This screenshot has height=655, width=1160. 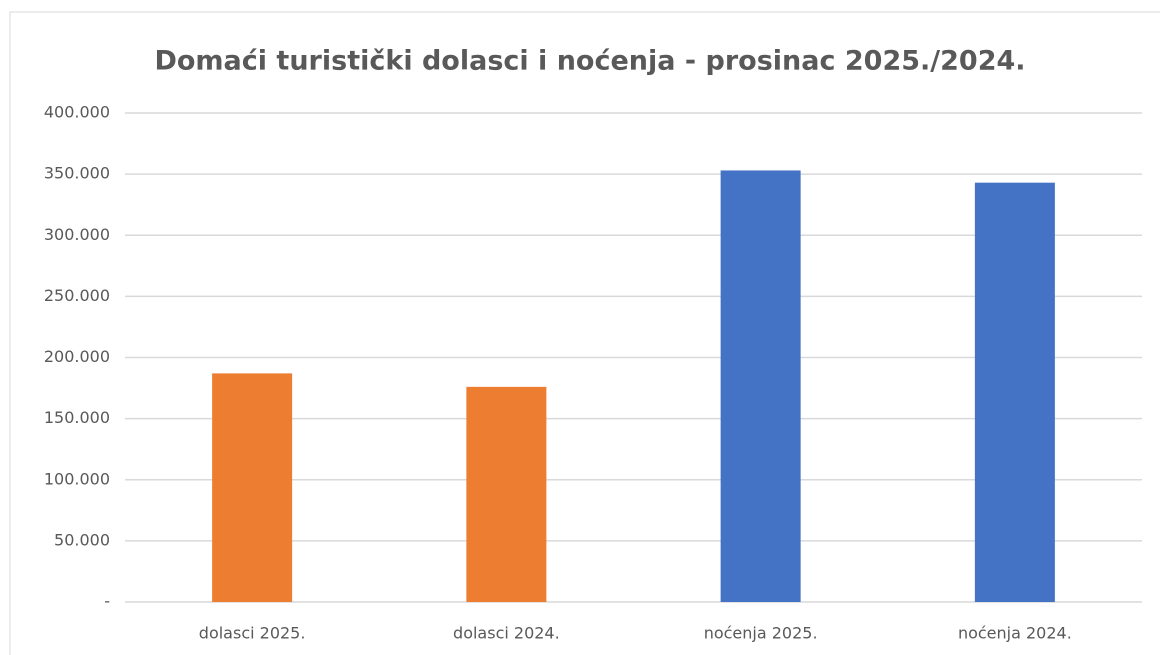 What do you see at coordinates (77, 295) in the screenshot?
I see `y-tick-label: 250.000` at bounding box center [77, 295].